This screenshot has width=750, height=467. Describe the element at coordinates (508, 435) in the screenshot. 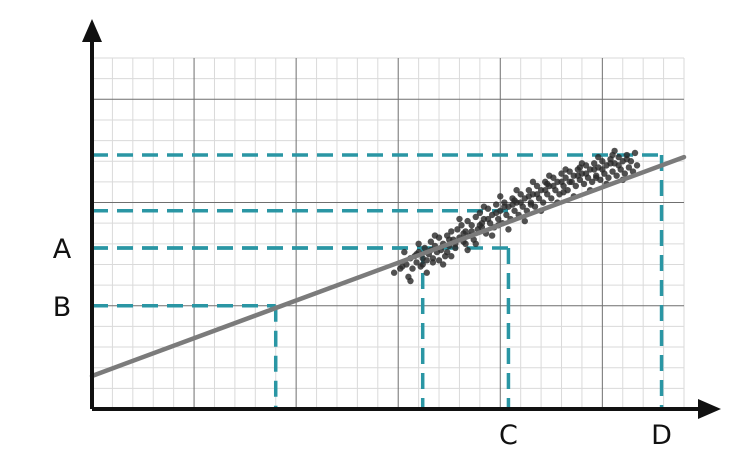

I see `x-axis-letter-label: C` at that location.